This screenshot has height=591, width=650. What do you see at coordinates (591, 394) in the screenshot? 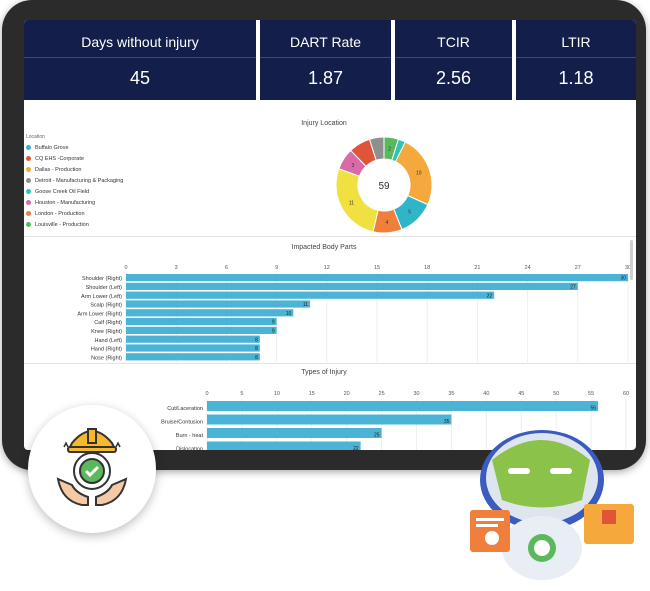
I see `tick-label: 55` at bounding box center [591, 394].